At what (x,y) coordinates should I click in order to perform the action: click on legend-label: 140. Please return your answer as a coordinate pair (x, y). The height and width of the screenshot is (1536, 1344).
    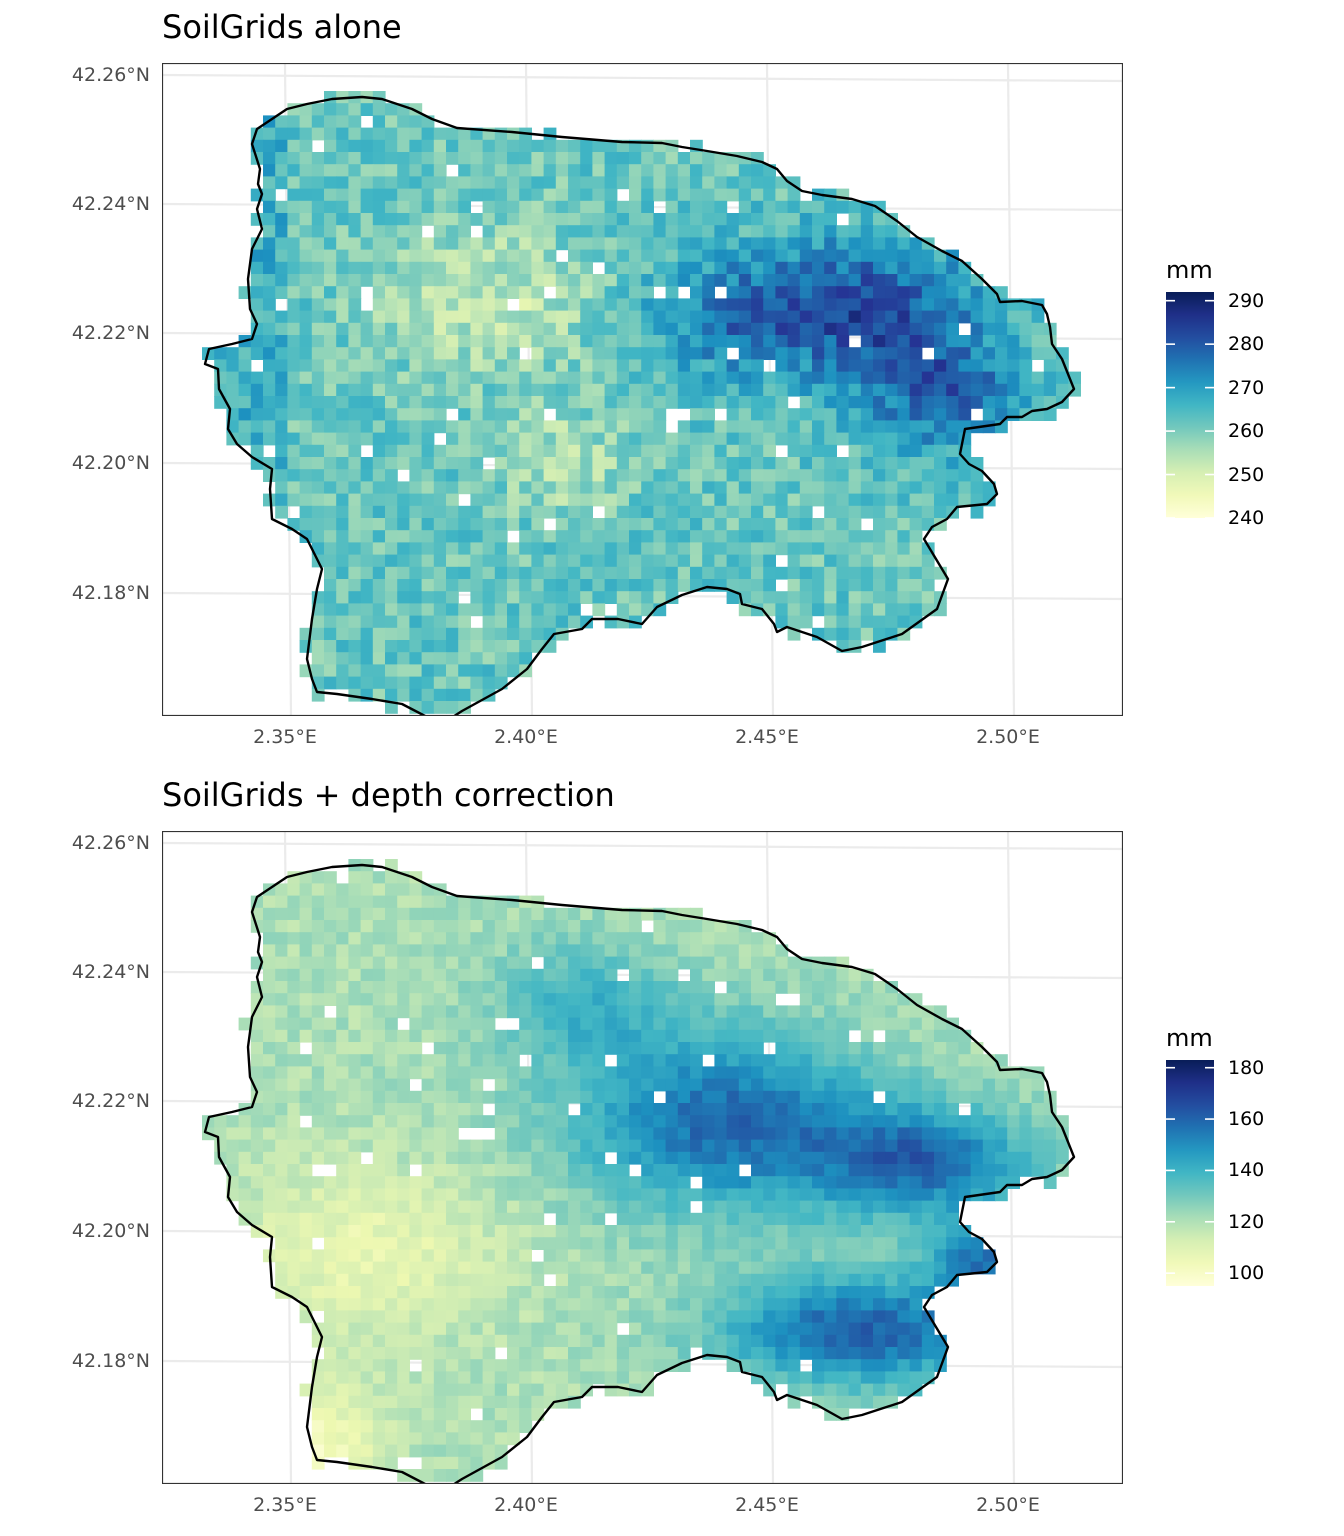
    Looking at the image, I should click on (1246, 1170).